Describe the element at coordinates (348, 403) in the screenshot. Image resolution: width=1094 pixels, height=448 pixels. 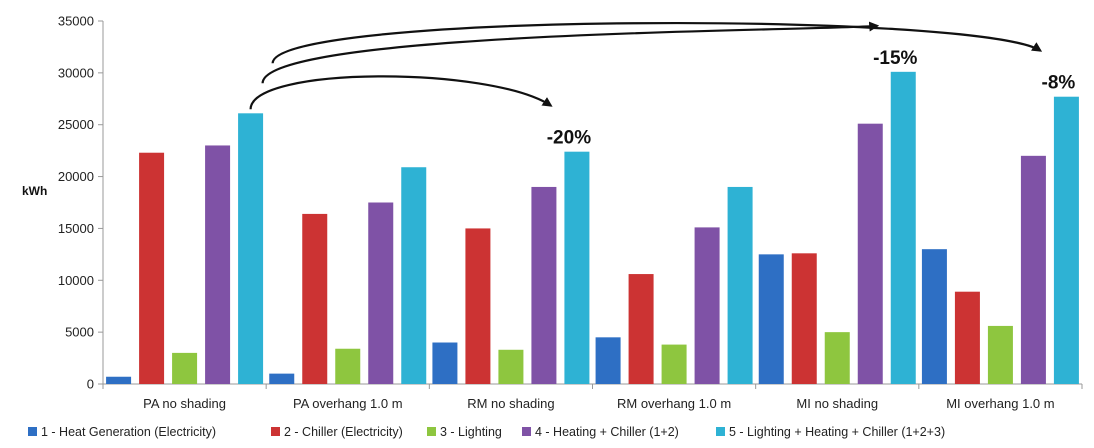
I see `x-tick-label: PA overhang 1.0 m` at that location.